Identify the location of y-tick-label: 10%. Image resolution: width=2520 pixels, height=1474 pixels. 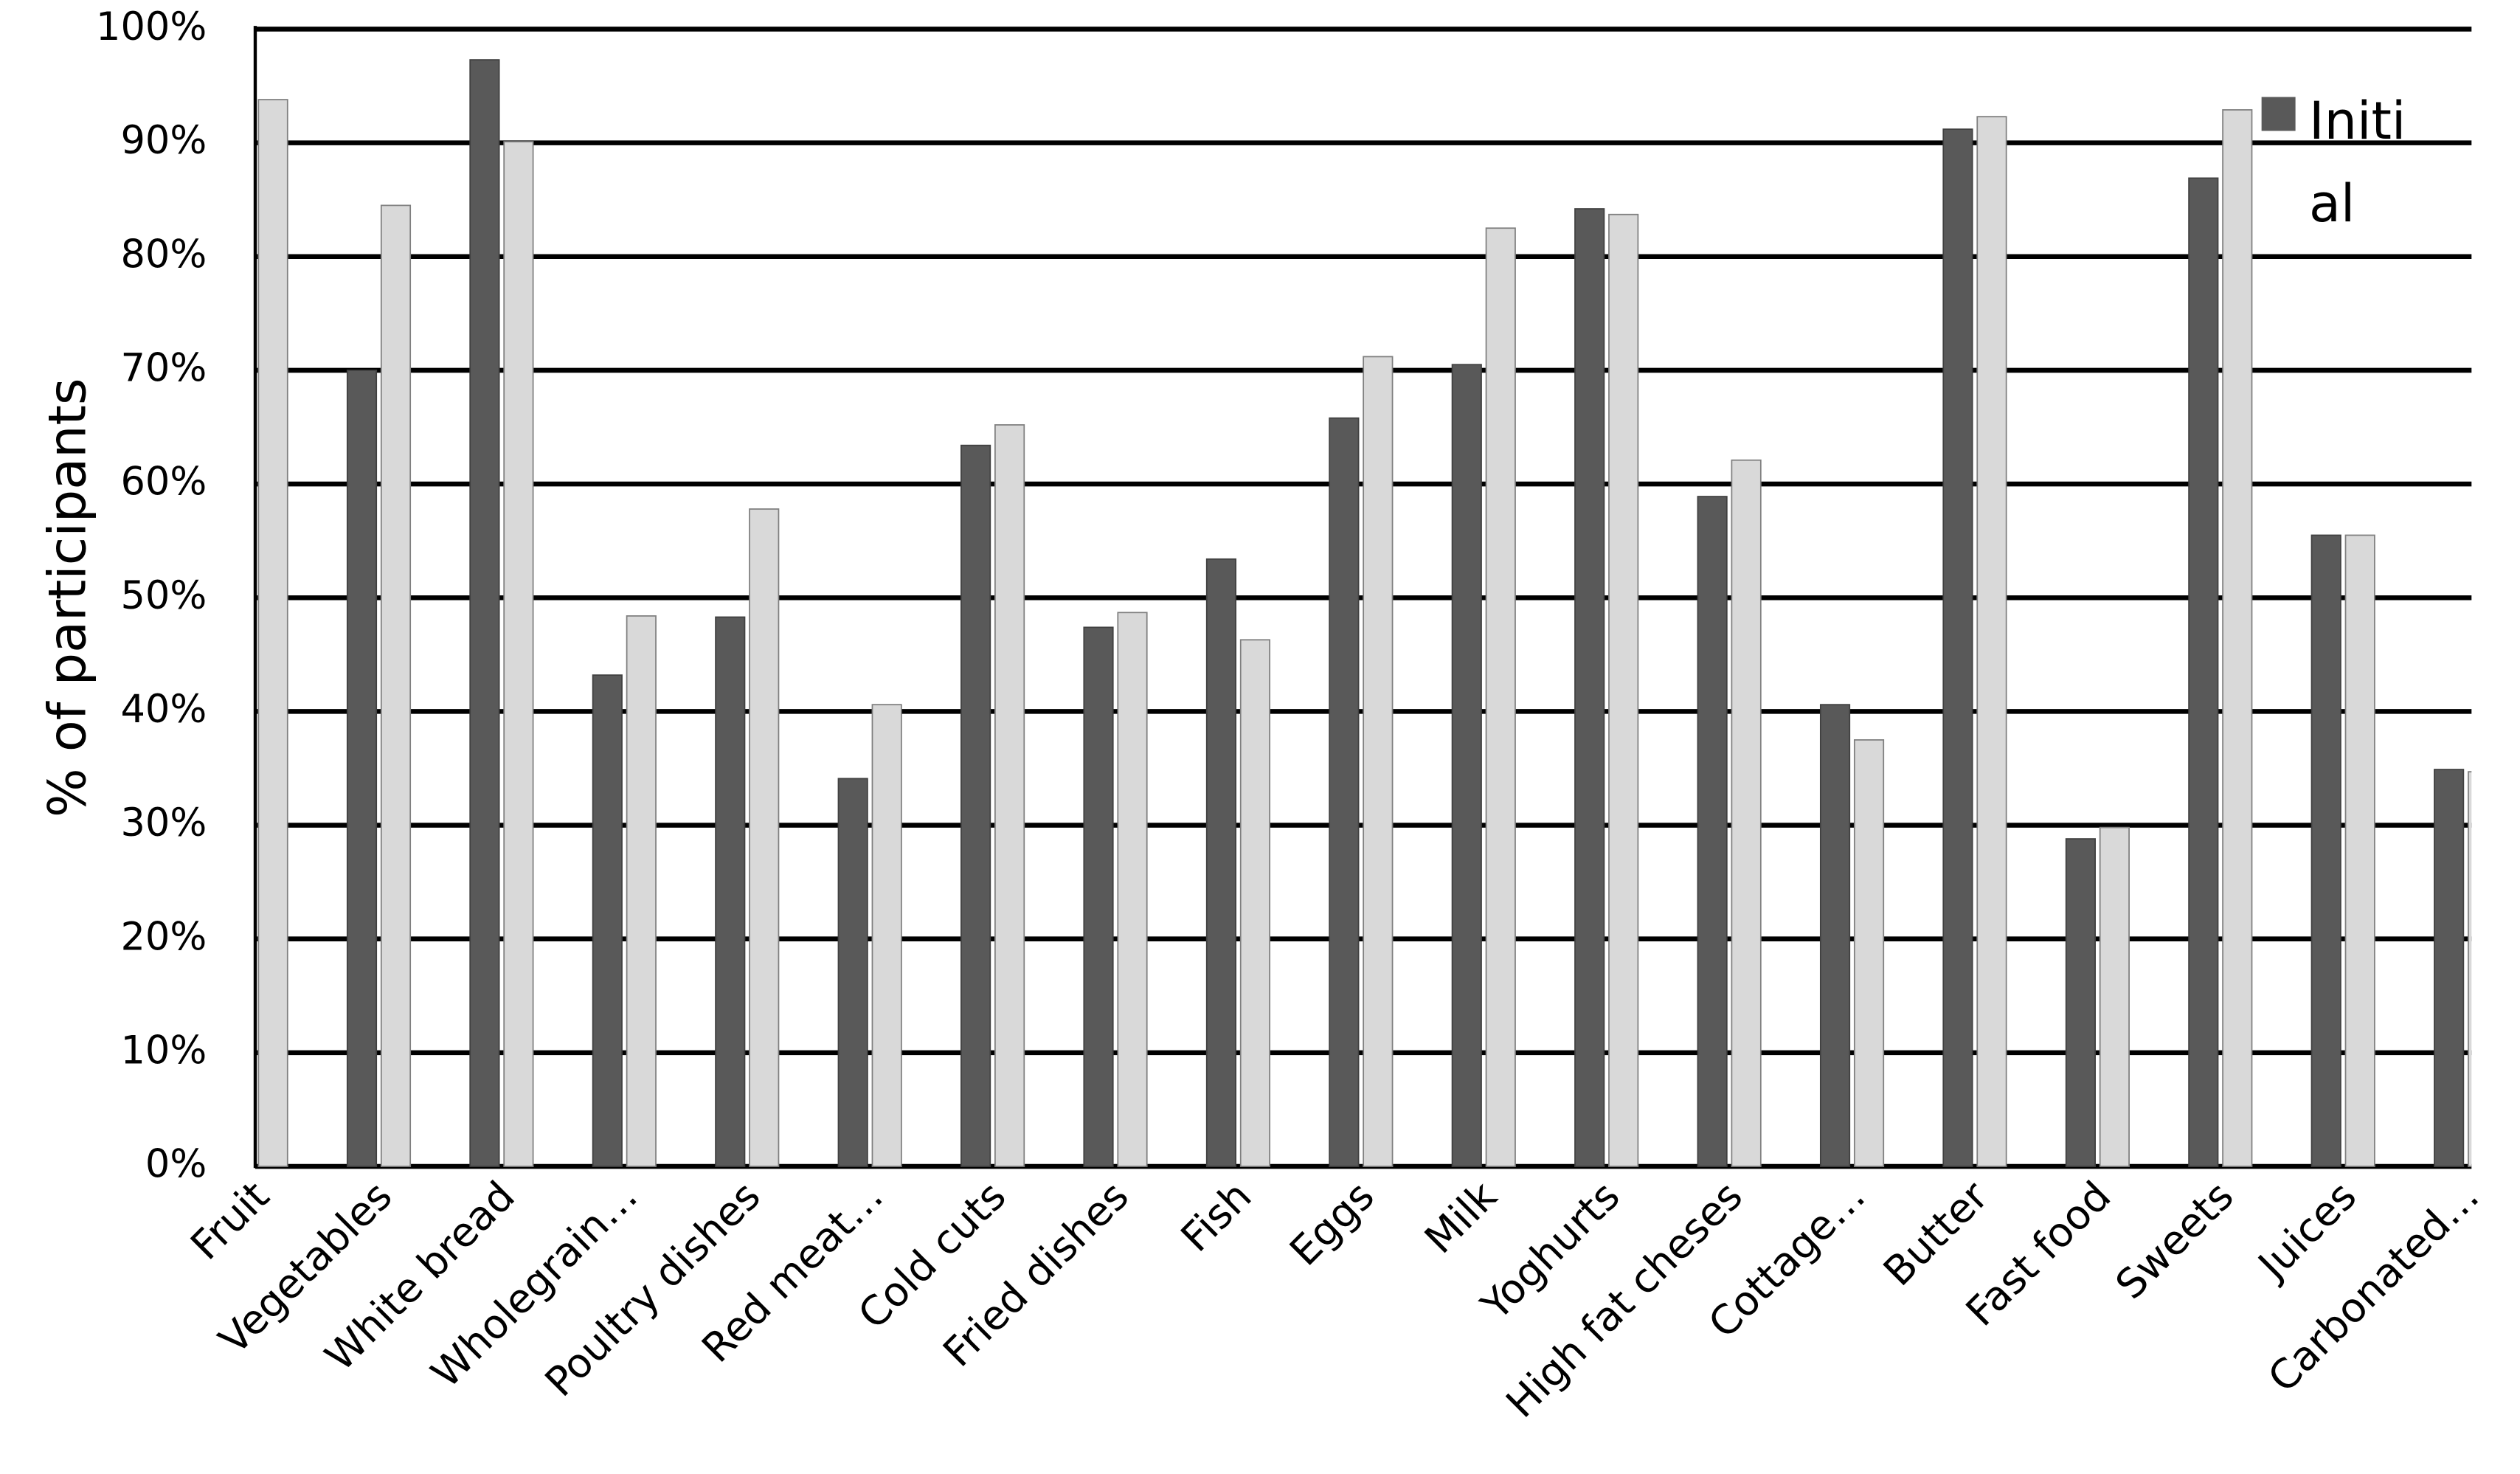
(164, 1050).